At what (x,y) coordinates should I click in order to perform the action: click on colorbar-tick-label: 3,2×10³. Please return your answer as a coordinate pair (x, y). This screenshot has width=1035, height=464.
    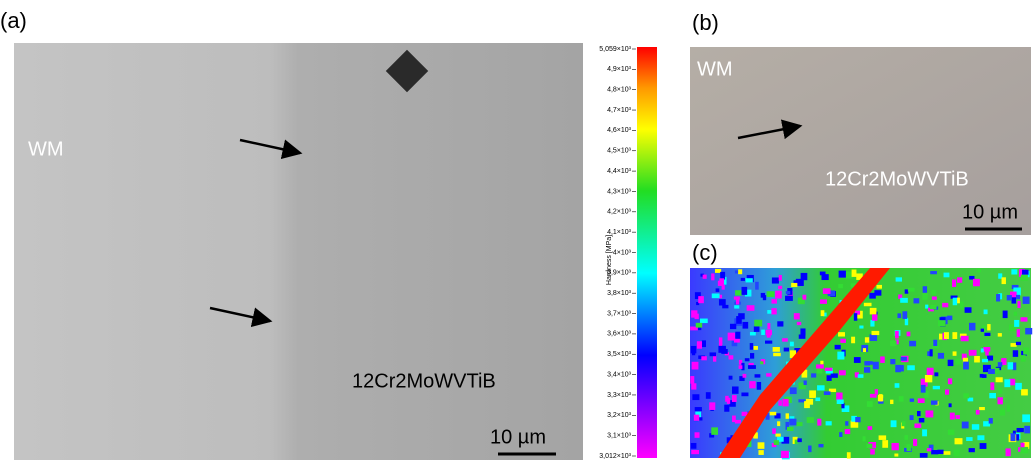
    Looking at the image, I should click on (619, 415).